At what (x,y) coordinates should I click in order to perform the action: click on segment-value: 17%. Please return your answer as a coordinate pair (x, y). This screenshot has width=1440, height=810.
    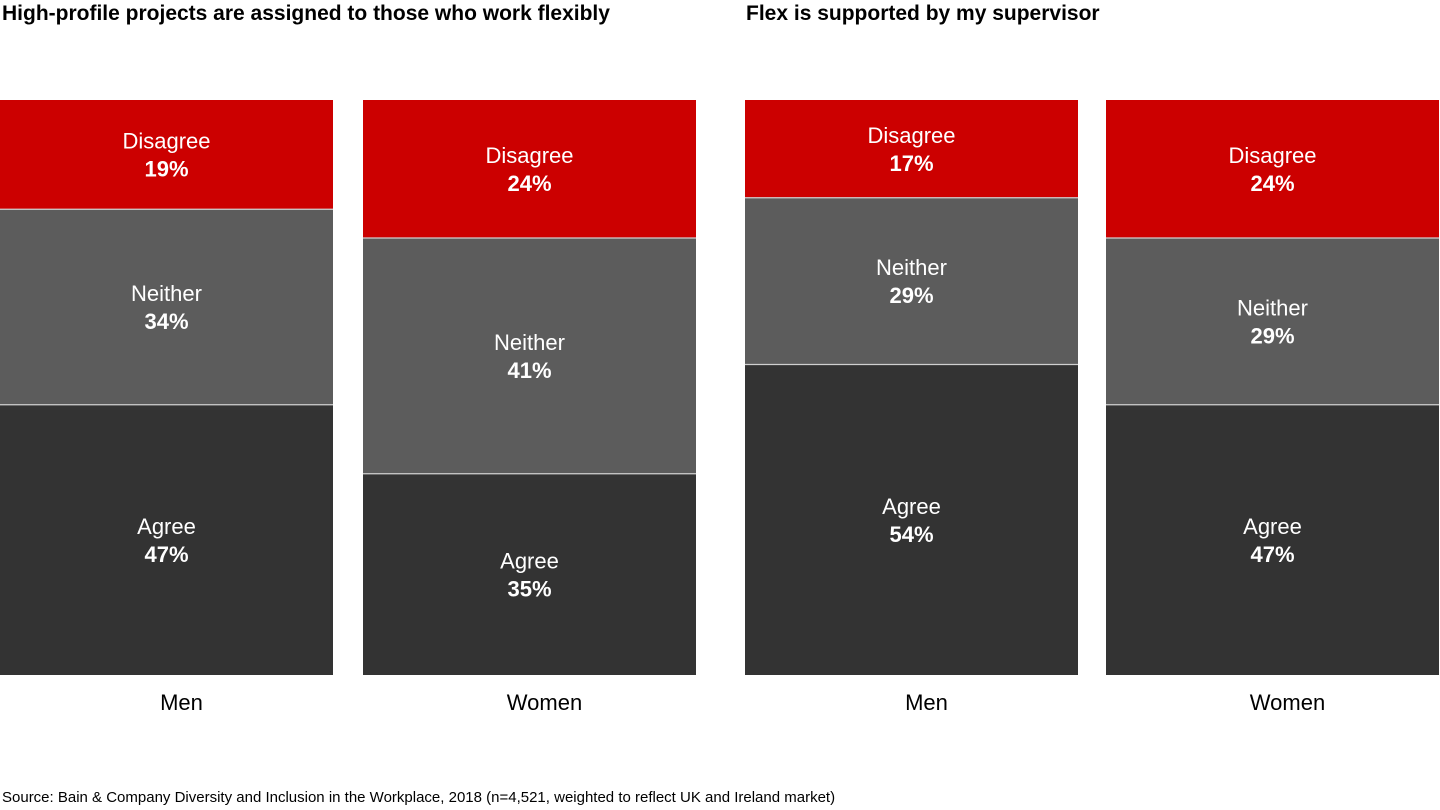
    Looking at the image, I should click on (911, 163).